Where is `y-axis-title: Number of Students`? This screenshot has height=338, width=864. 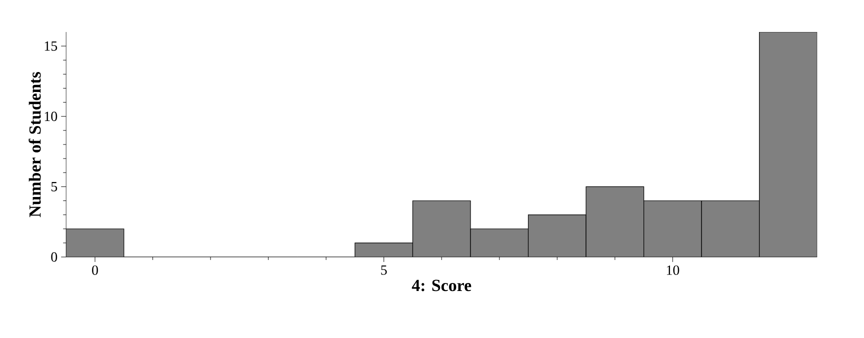
y-axis-title: Number of Students is located at coordinates (34, 145).